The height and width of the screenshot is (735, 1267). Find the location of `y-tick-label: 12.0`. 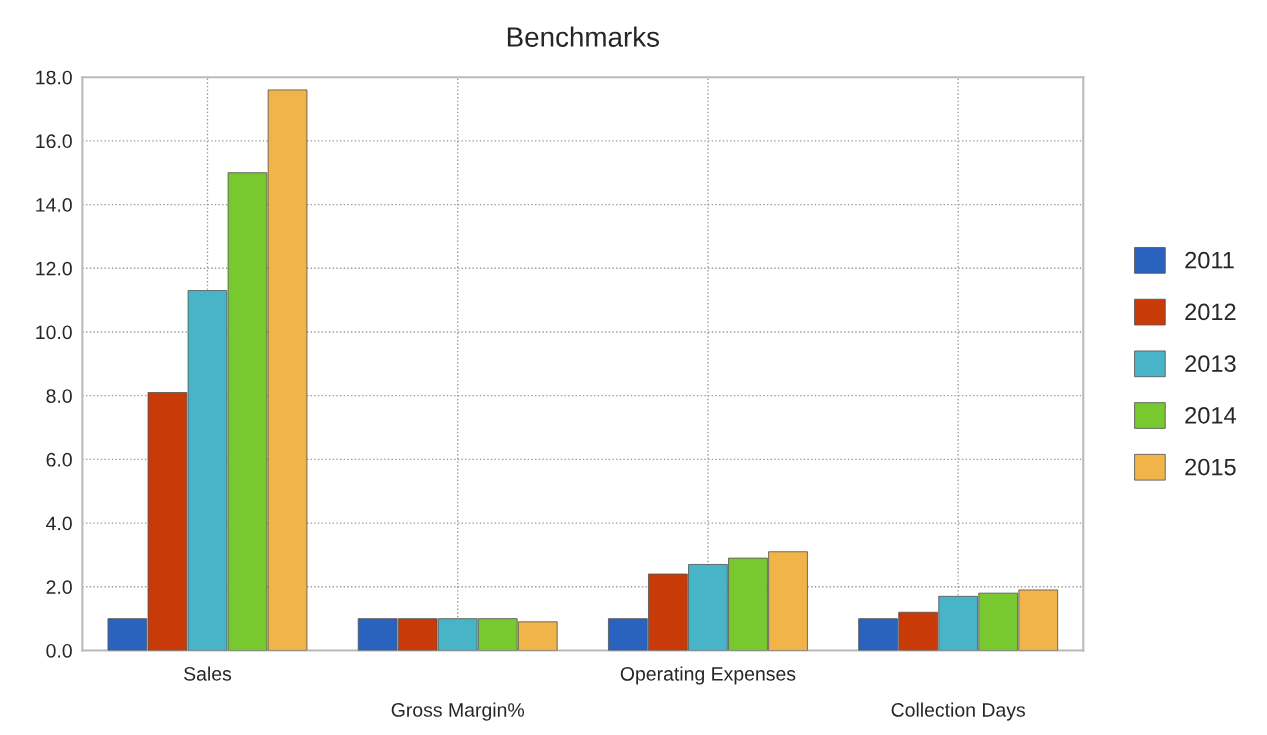

y-tick-label: 12.0 is located at coordinates (54, 268).